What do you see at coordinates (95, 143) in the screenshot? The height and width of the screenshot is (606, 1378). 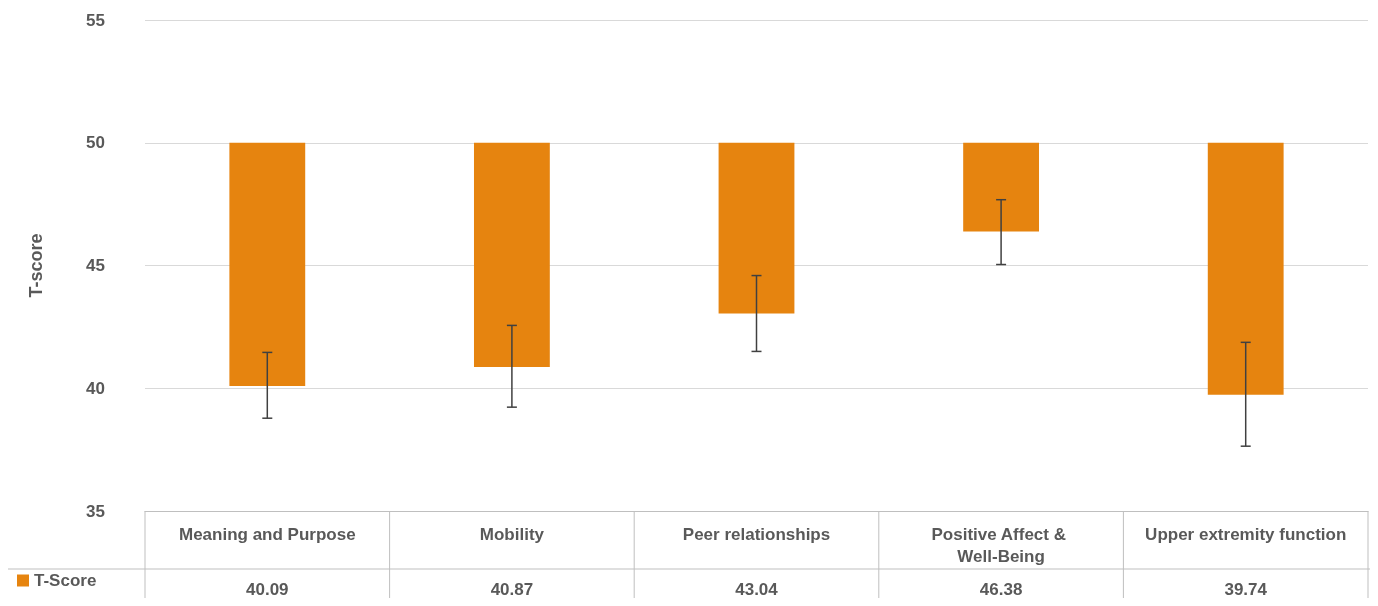 I see `y-tick-label: 50` at bounding box center [95, 143].